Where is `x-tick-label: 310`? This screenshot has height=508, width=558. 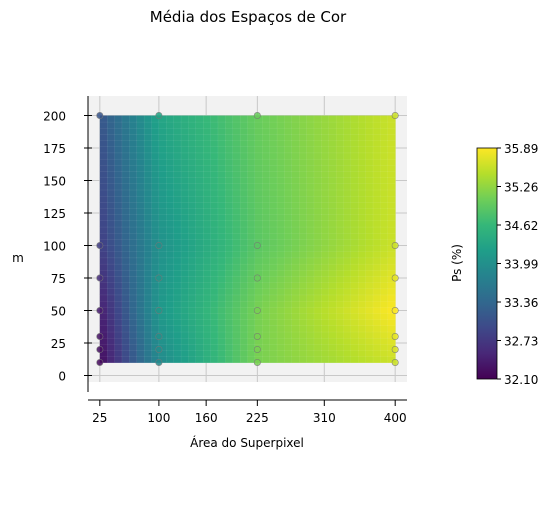 x-tick-label: 310 is located at coordinates (324, 418).